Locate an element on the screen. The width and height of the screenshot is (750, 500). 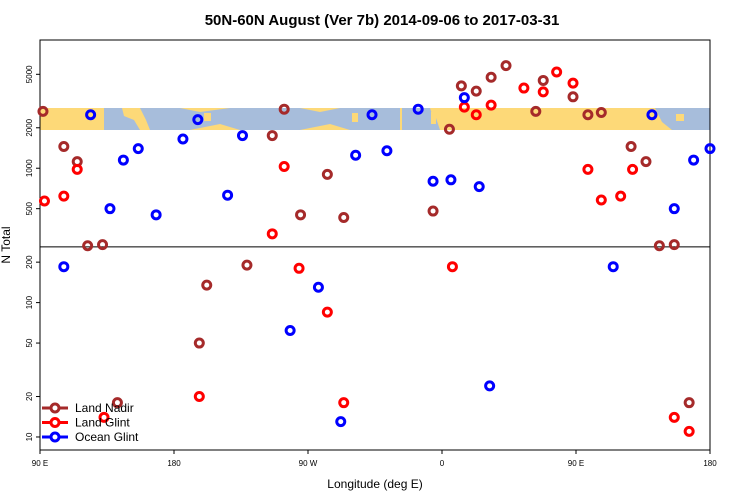
x-axis: 90 E 180 90 W 0 90 E 180 is located at coordinates (374, 459).